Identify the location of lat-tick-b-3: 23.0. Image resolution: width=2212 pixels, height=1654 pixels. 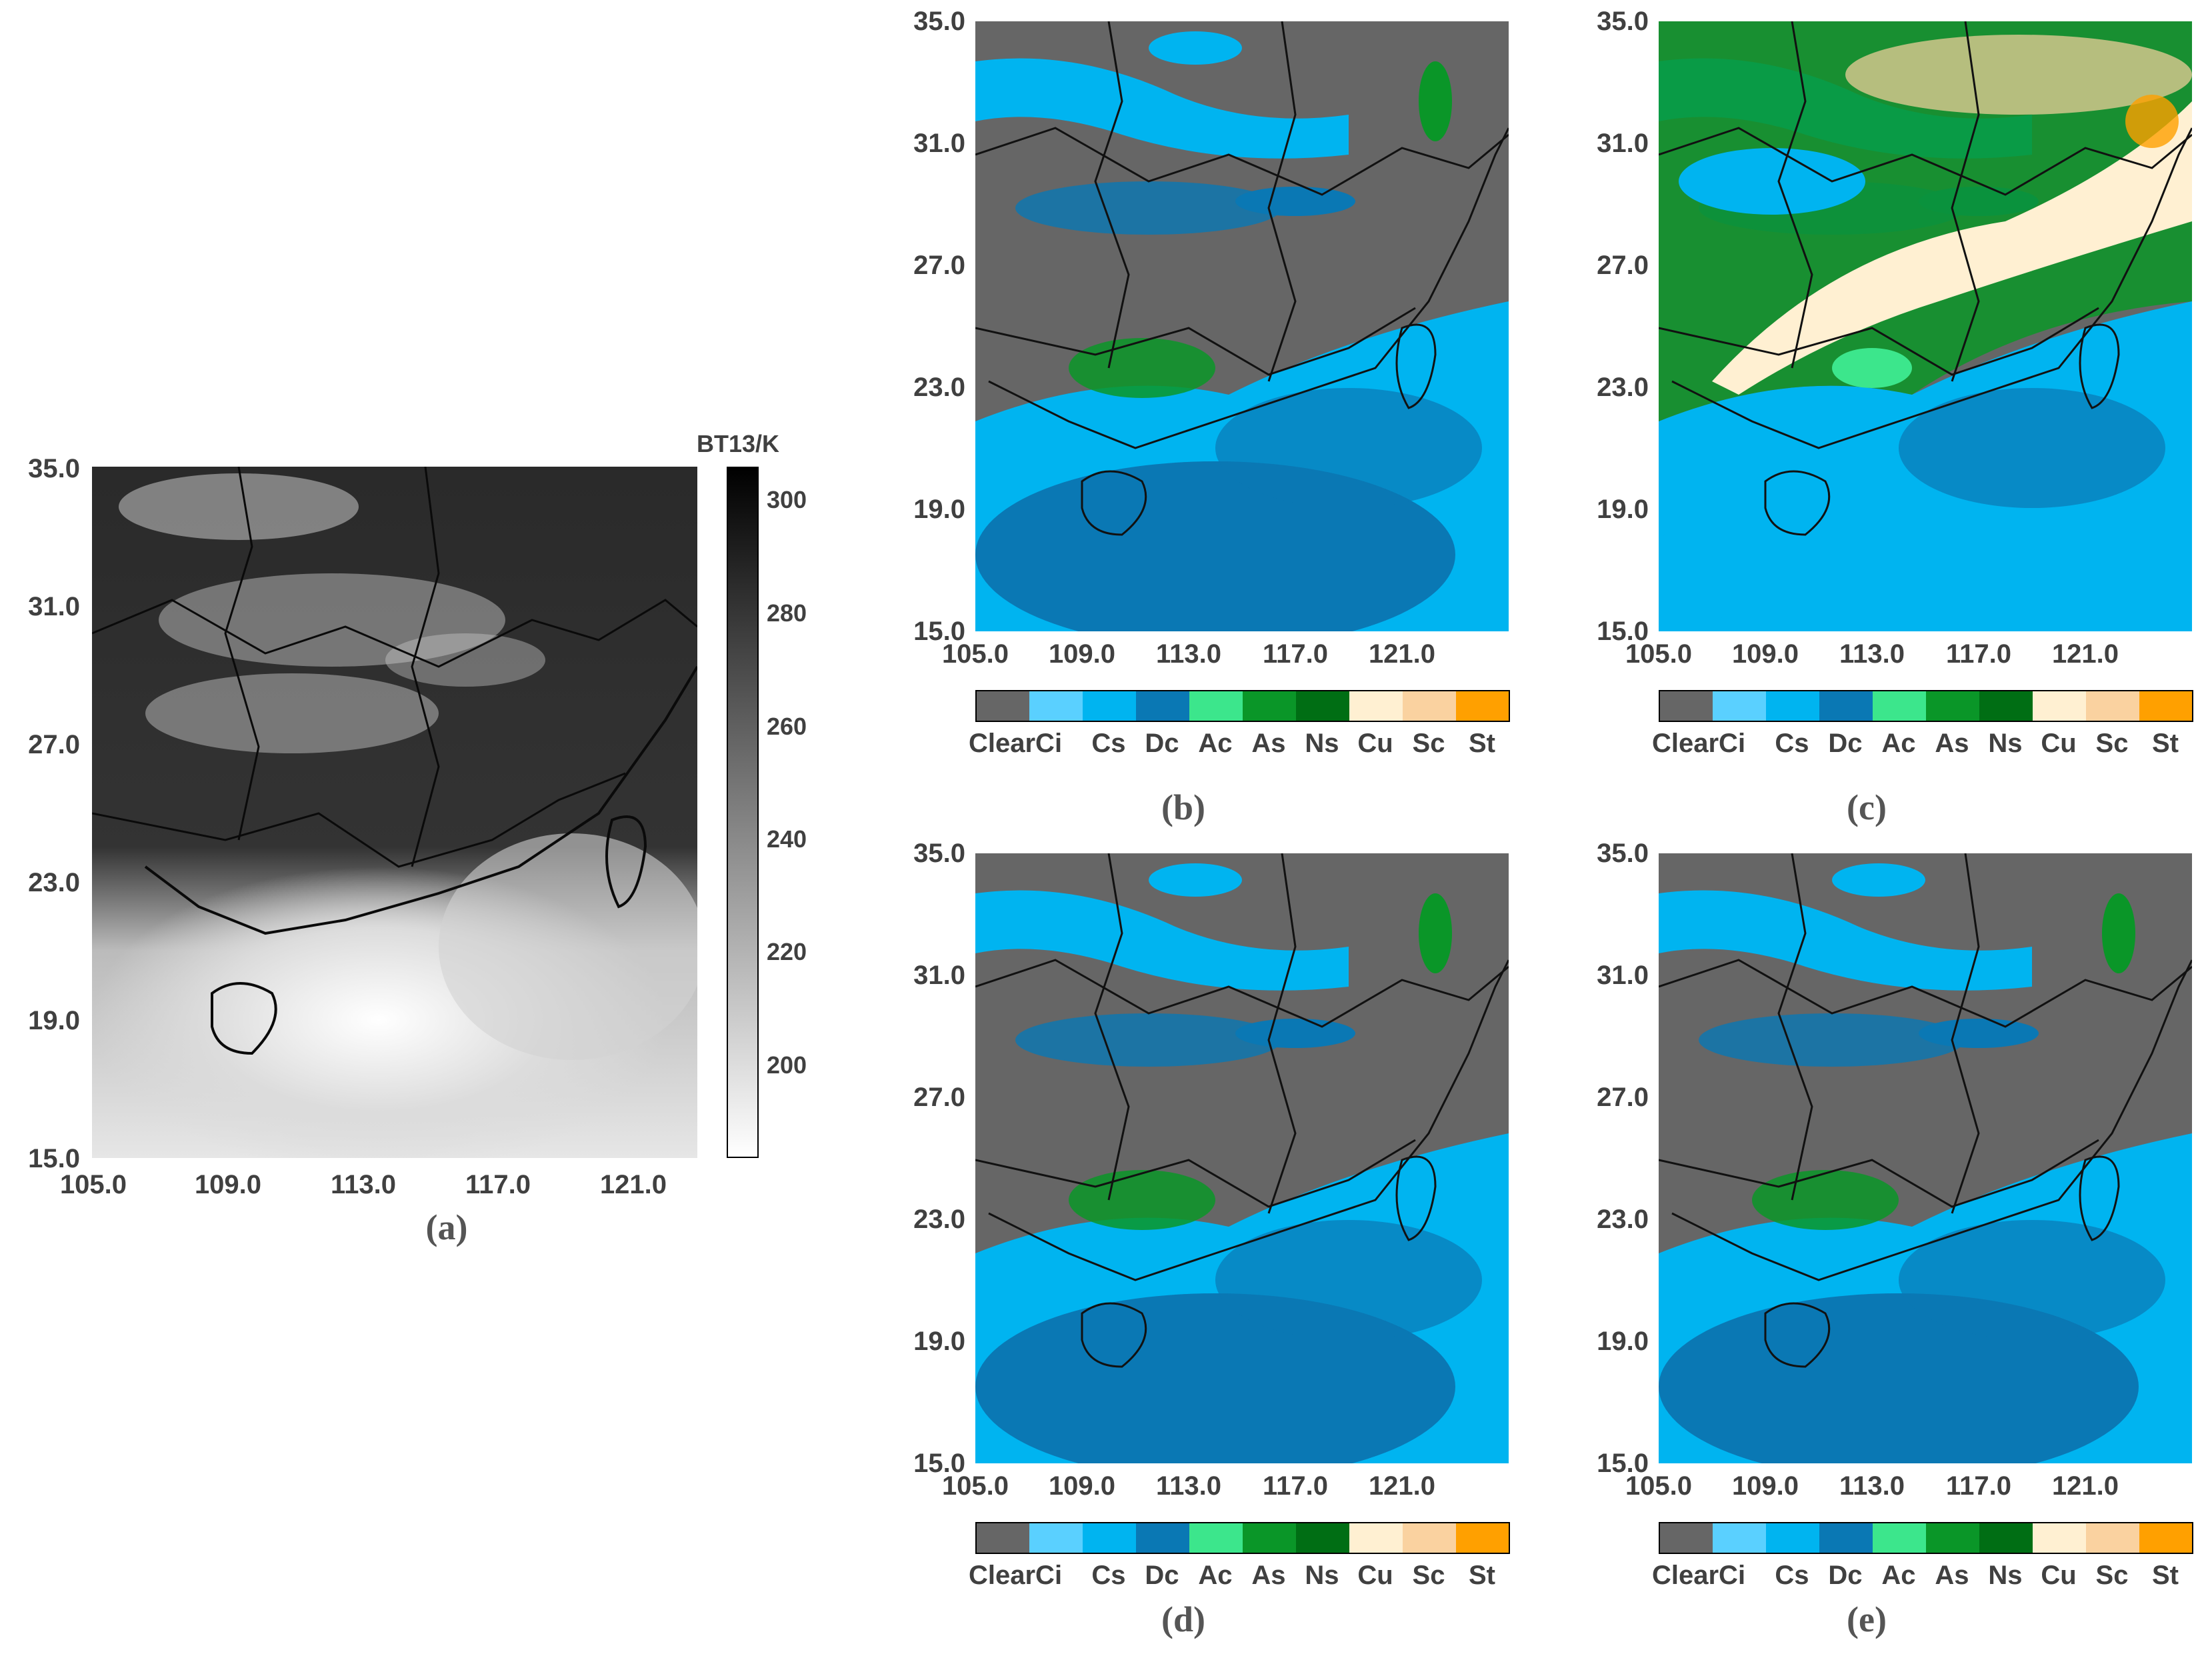
(939, 387).